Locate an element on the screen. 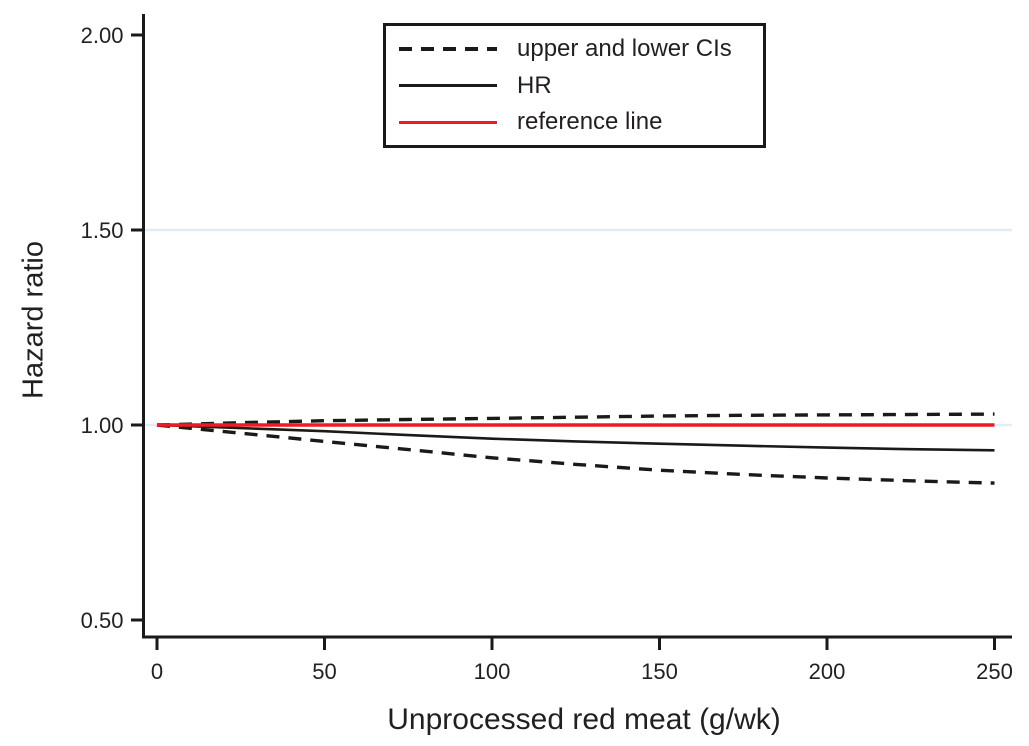  x-tick-label: 0 is located at coordinates (157, 671).